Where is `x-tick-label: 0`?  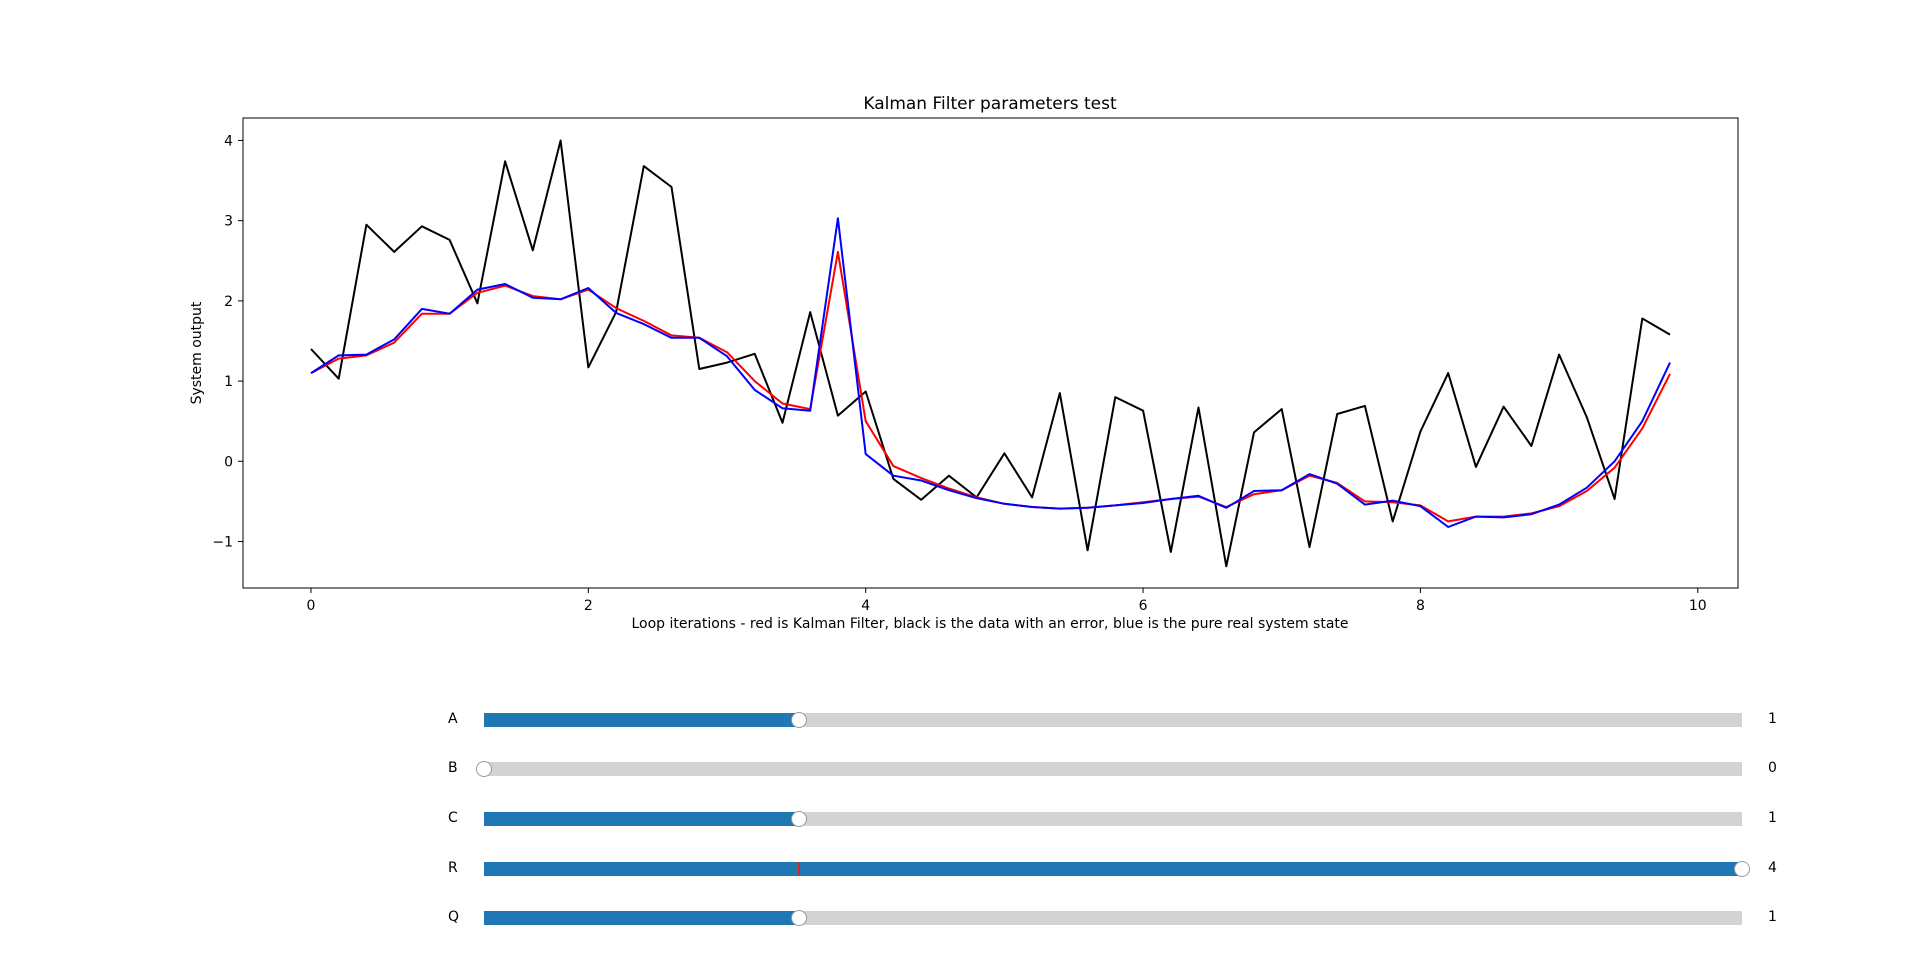
x-tick-label: 0 is located at coordinates (310, 606).